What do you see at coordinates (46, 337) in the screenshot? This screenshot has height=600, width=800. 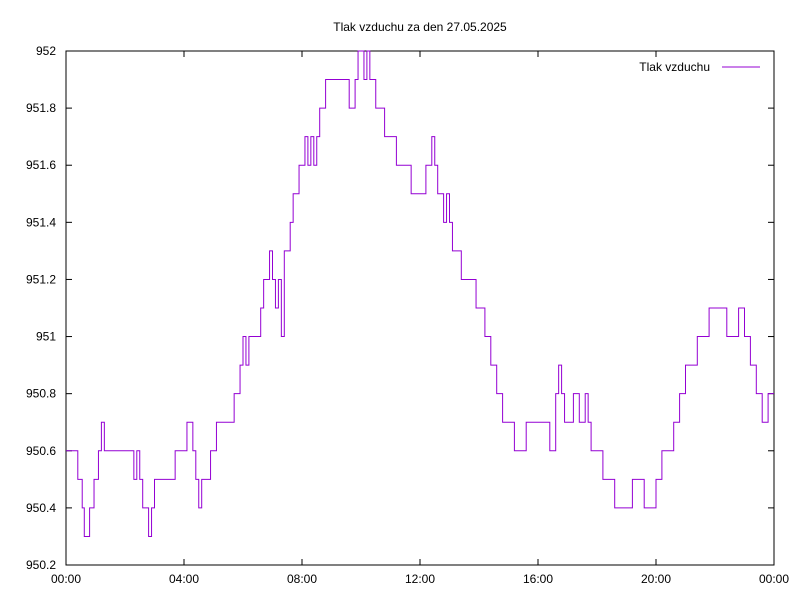 I see `y-tick-label: 951` at bounding box center [46, 337].